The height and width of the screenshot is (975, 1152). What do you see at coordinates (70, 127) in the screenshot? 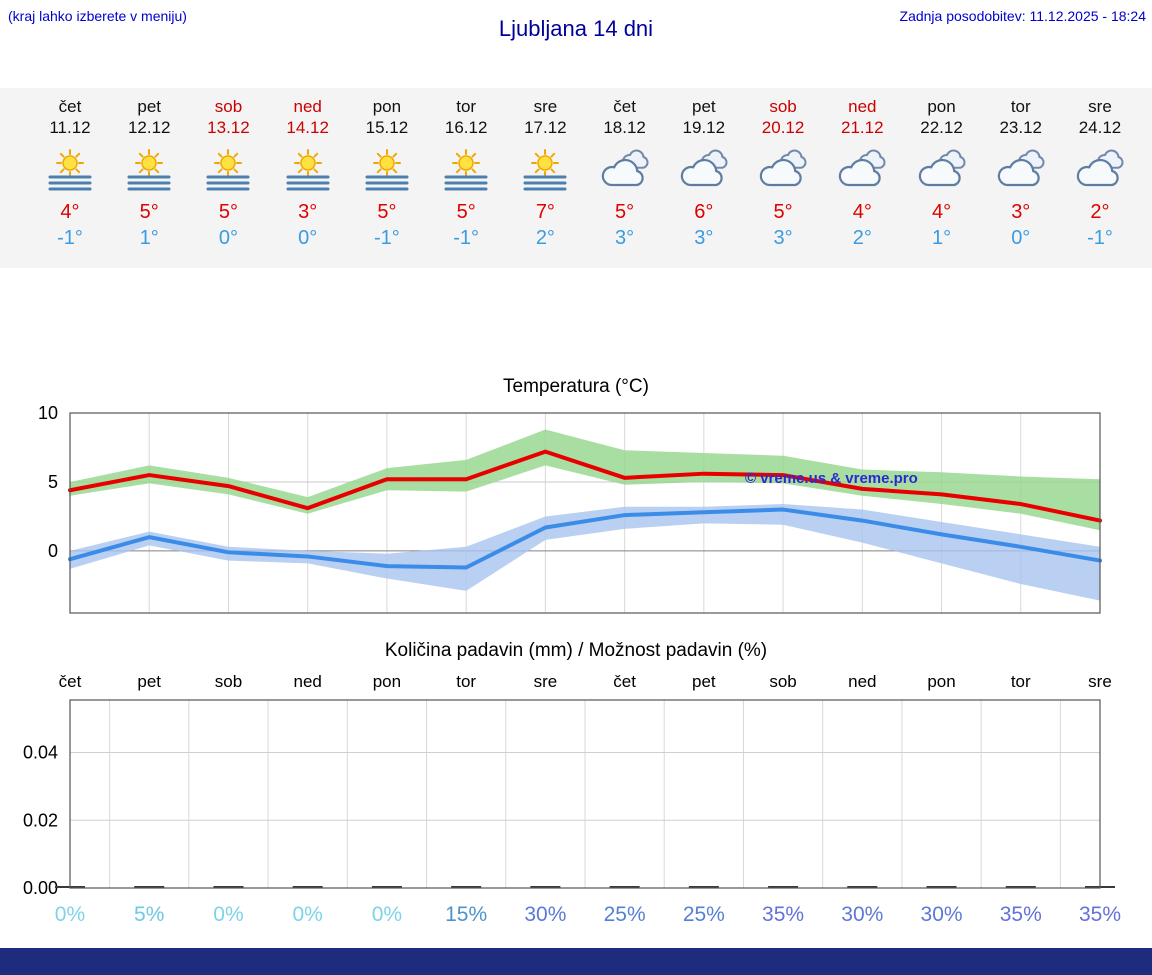
I see `date-label: 11.12` at bounding box center [70, 127].